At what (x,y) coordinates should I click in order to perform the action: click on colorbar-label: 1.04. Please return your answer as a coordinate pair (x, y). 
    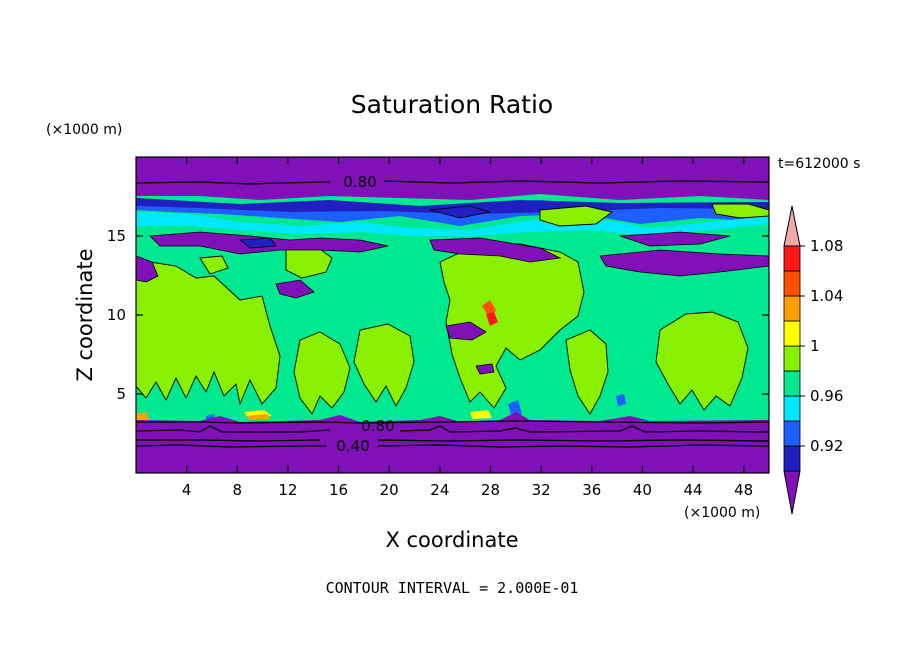
    Looking at the image, I should click on (826, 296).